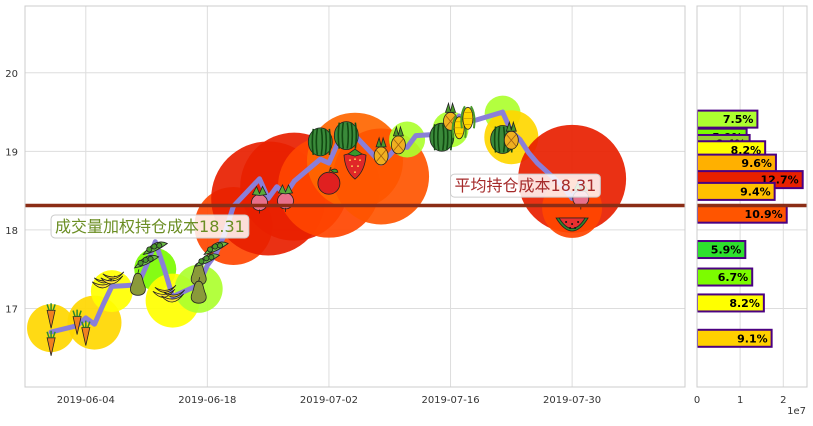 The height and width of the screenshot is (426, 813). What do you see at coordinates (796, 411) in the screenshot?
I see `side-offset-label: 1e7` at bounding box center [796, 411].